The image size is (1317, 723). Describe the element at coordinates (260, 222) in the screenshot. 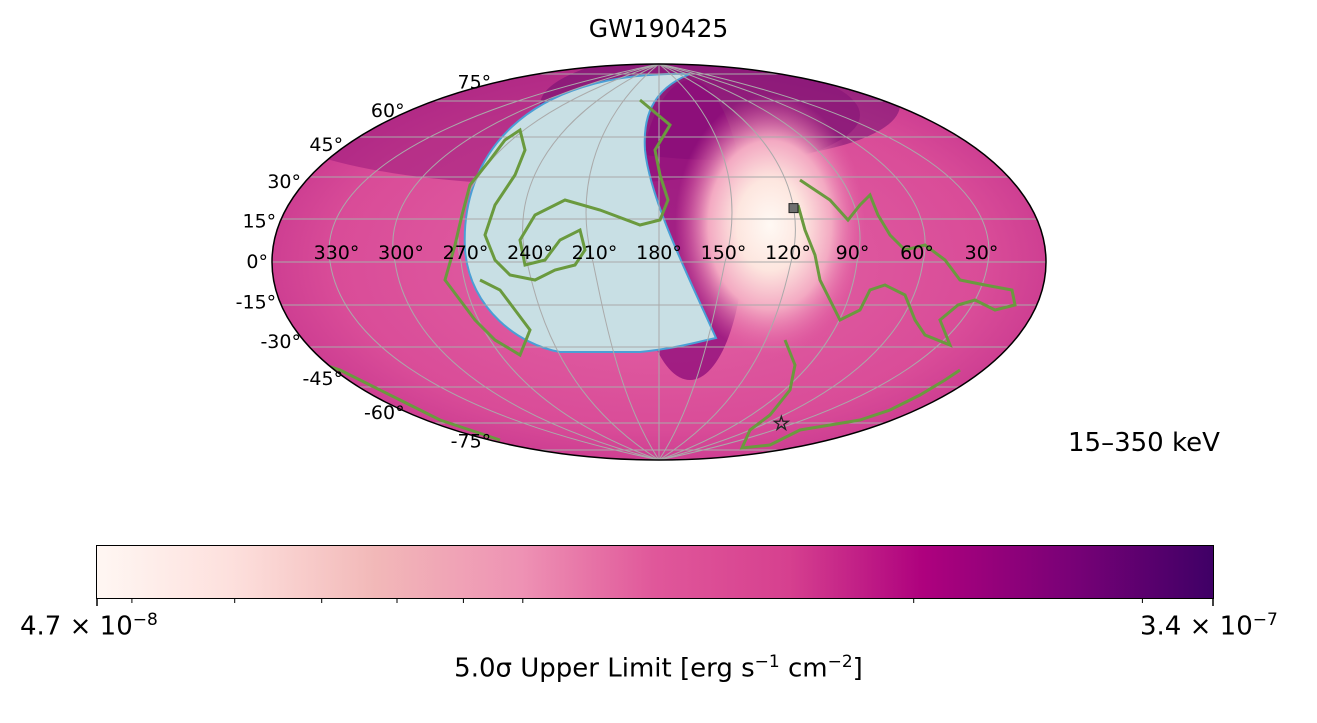

I see `lat-tick-label: 15°` at that location.